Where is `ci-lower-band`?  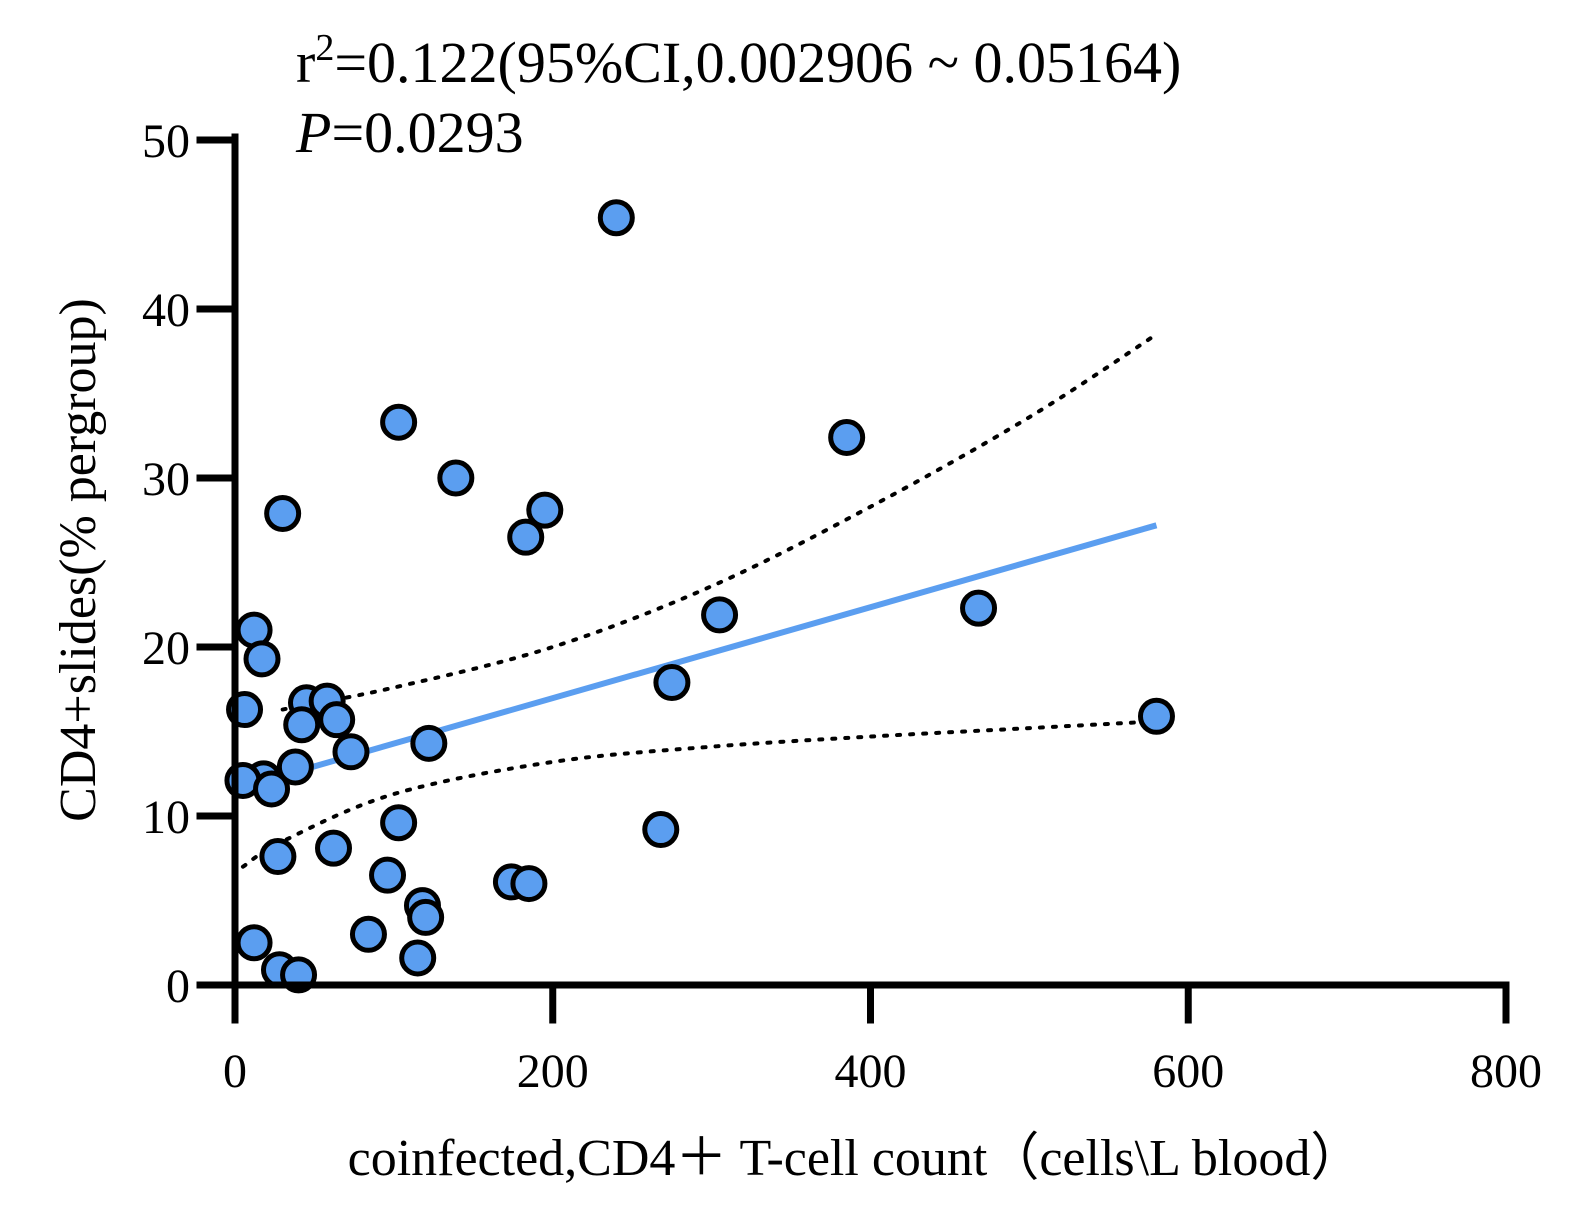 ci-lower-band is located at coordinates (699, 794).